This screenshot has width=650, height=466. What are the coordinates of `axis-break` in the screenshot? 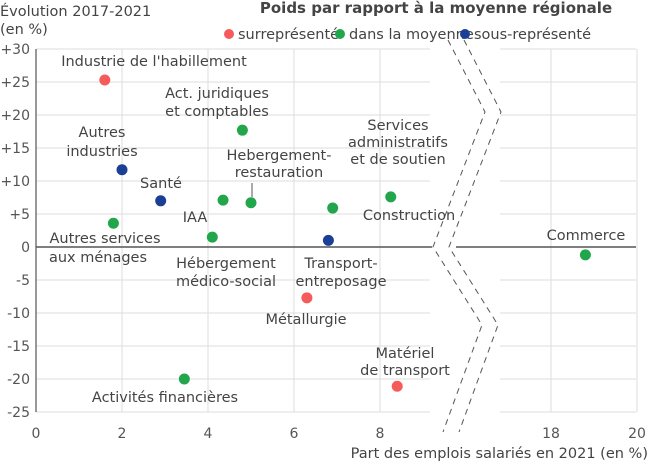 It's located at (467, 236).